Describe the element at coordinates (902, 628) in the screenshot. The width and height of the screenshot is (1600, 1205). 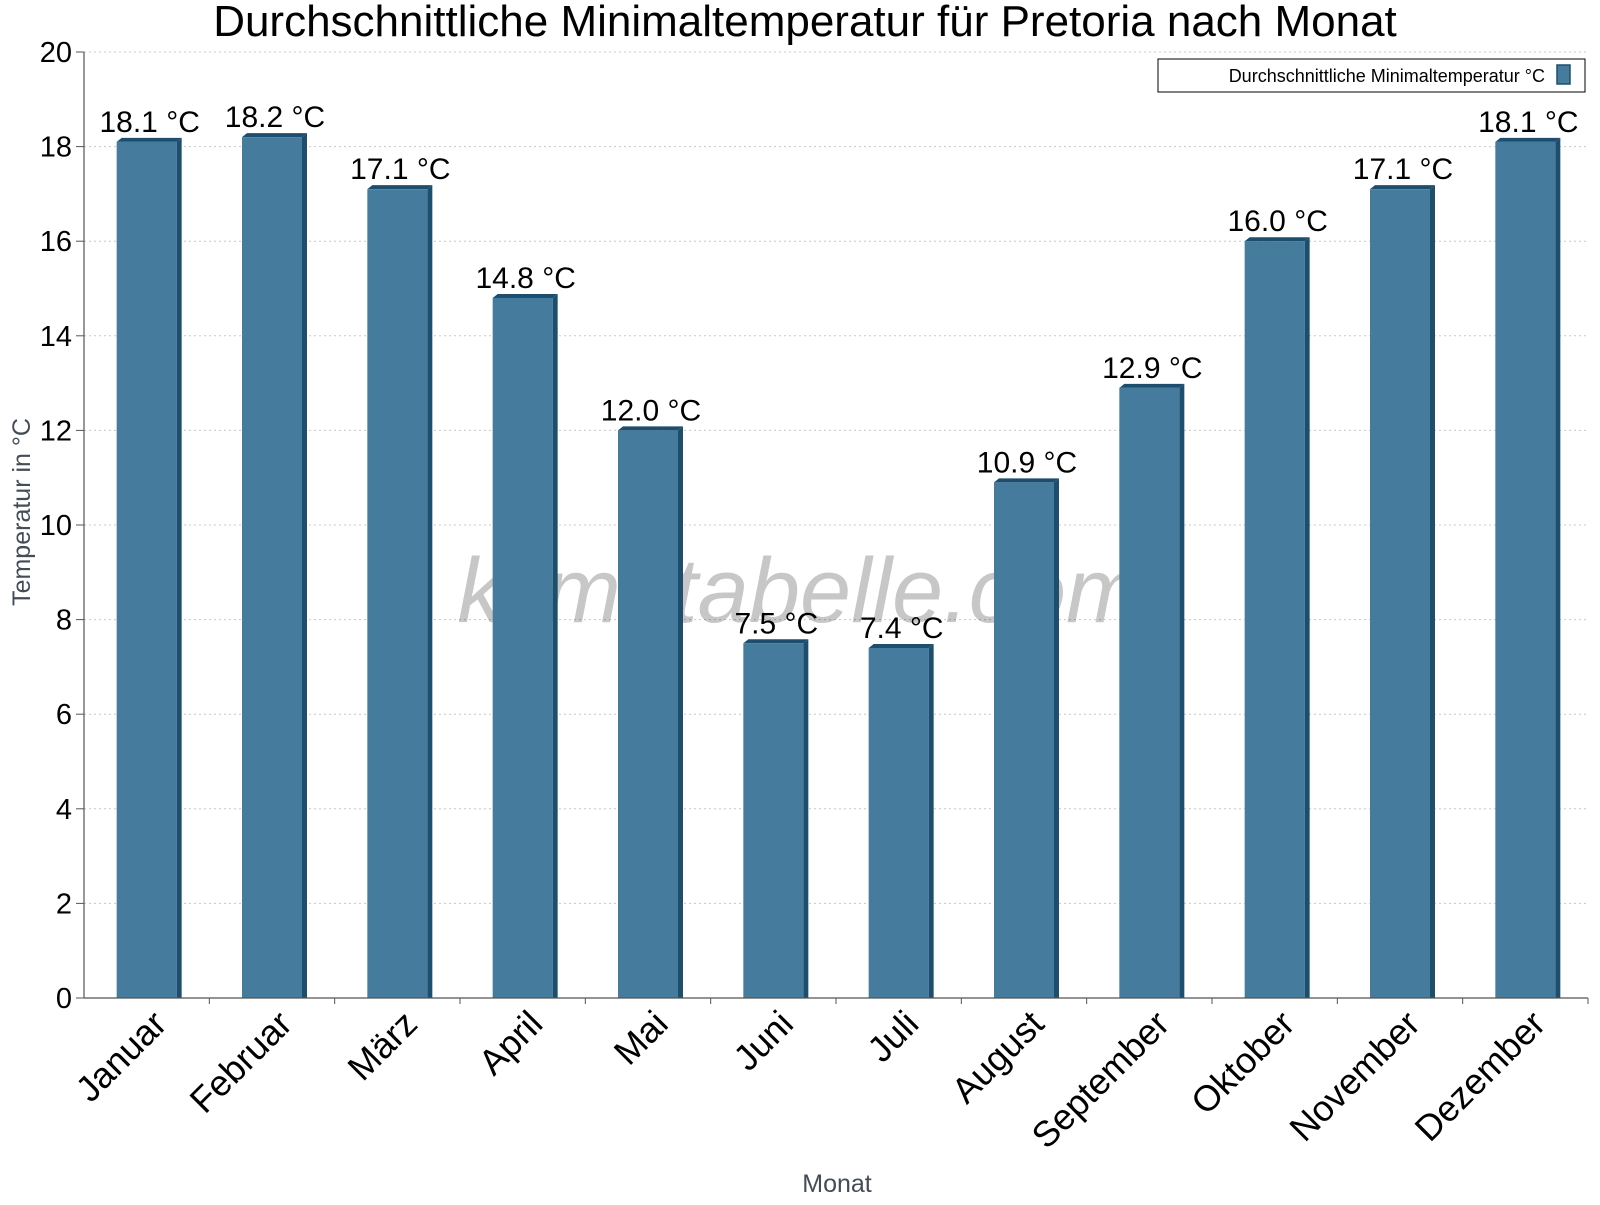
I see `data-label: 7.4 °C` at that location.